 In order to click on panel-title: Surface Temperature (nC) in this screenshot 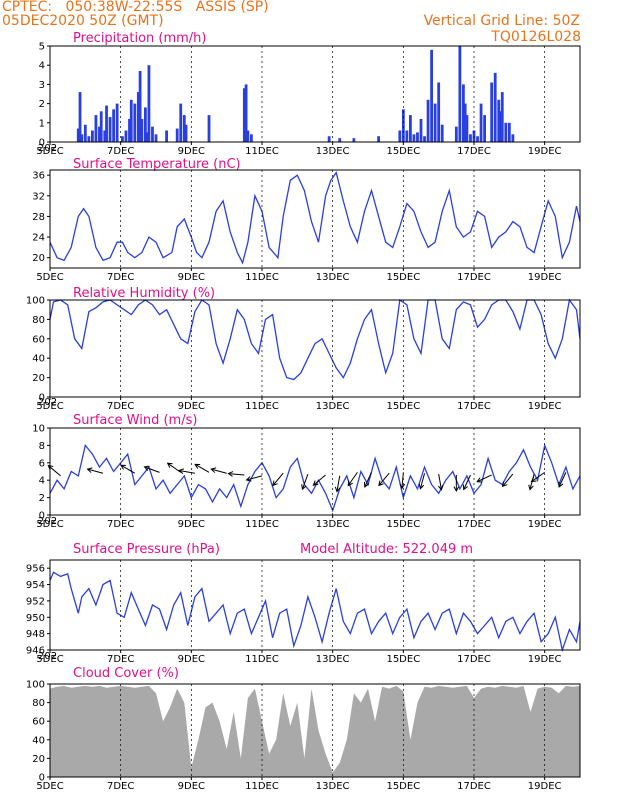, I will do `click(157, 164)`.